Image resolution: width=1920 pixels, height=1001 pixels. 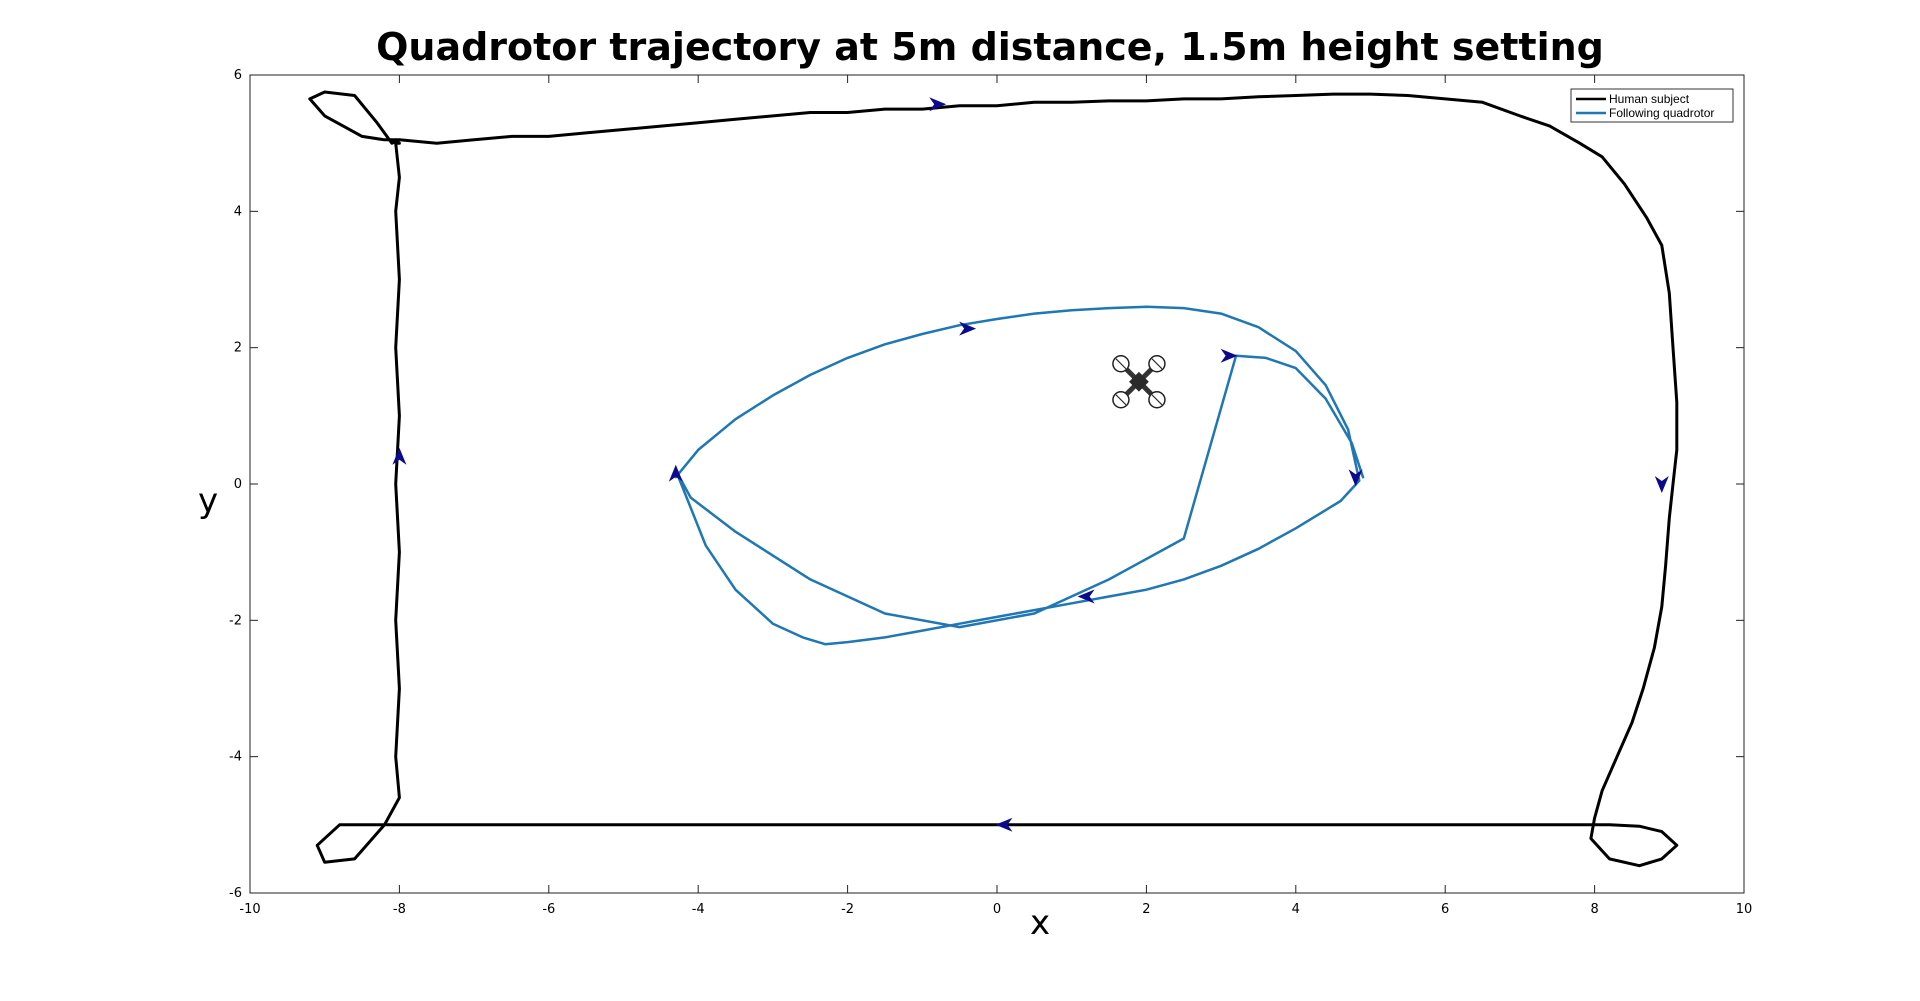 What do you see at coordinates (1296, 909) in the screenshot?
I see `x-tick-label: 4` at bounding box center [1296, 909].